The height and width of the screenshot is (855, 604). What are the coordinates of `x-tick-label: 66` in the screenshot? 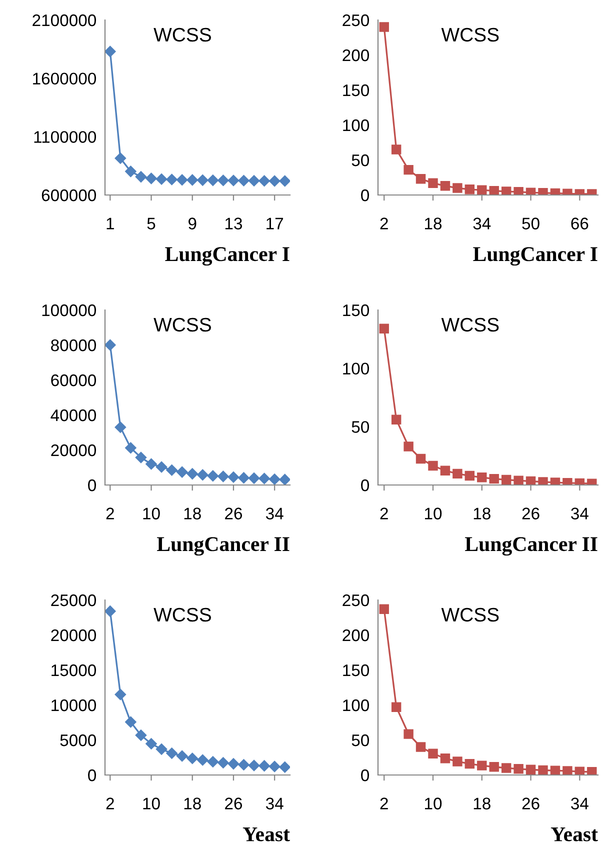 It's located at (579, 224).